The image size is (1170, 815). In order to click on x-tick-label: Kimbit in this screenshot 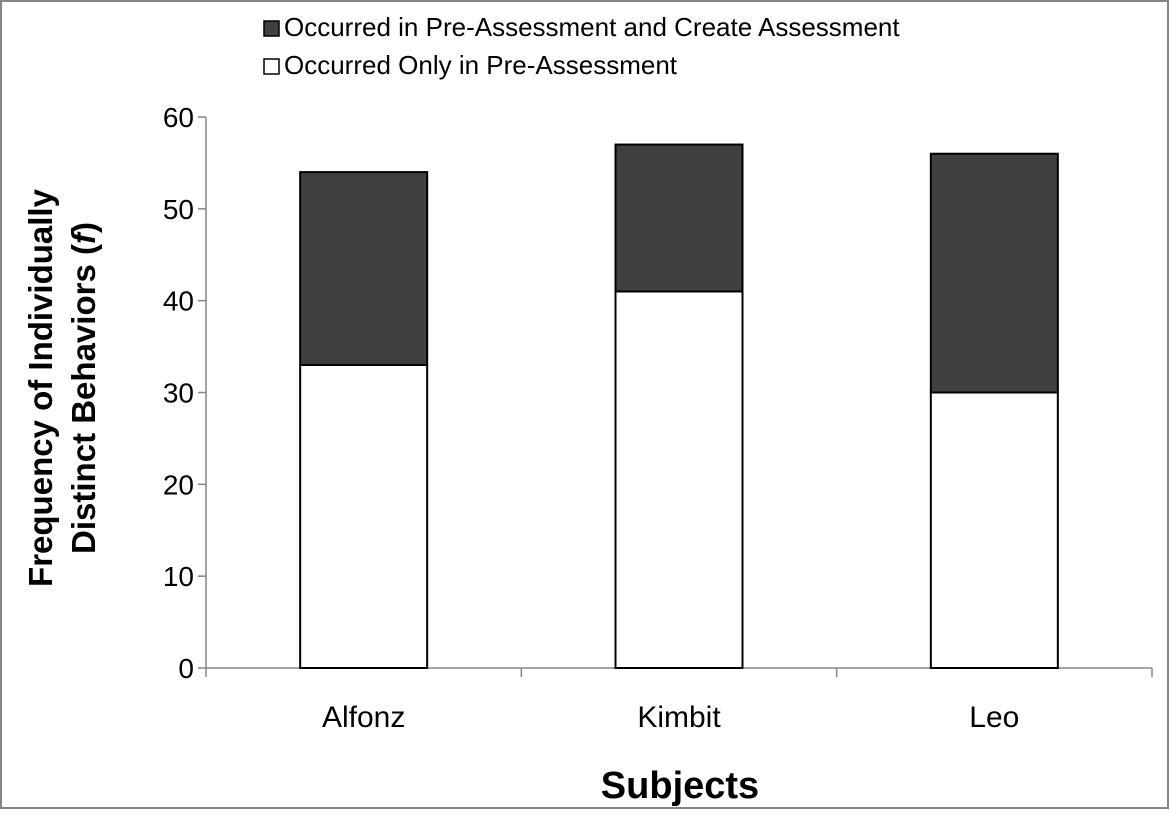, I will do `click(679, 717)`.